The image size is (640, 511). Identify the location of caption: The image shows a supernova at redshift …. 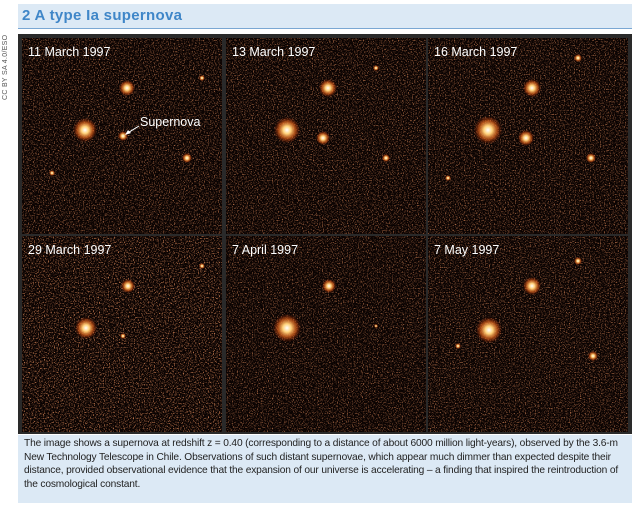
(325, 469).